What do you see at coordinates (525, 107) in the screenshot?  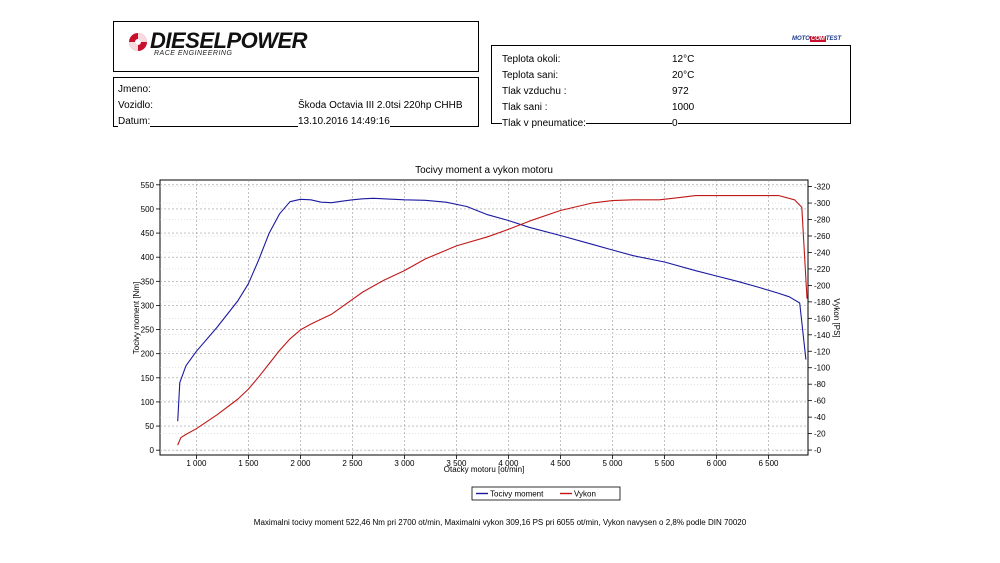 I see `cond-label: Tlak sani :` at bounding box center [525, 107].